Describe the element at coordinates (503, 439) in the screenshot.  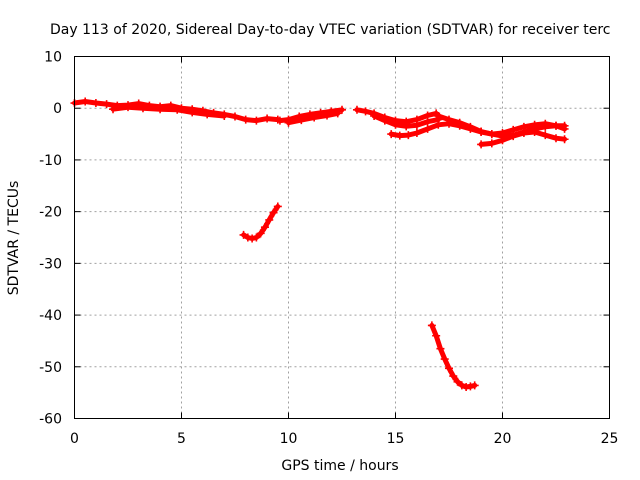
I see `x-tick-label: 20` at that location.